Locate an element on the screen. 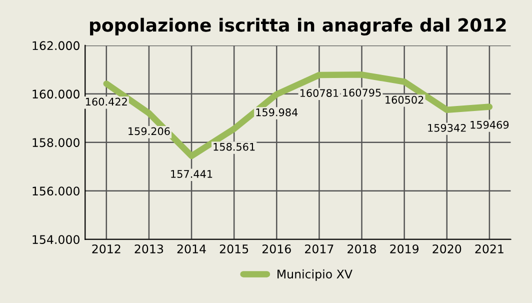 This screenshot has width=532, height=303. x-tick-label: 2019 is located at coordinates (404, 249).